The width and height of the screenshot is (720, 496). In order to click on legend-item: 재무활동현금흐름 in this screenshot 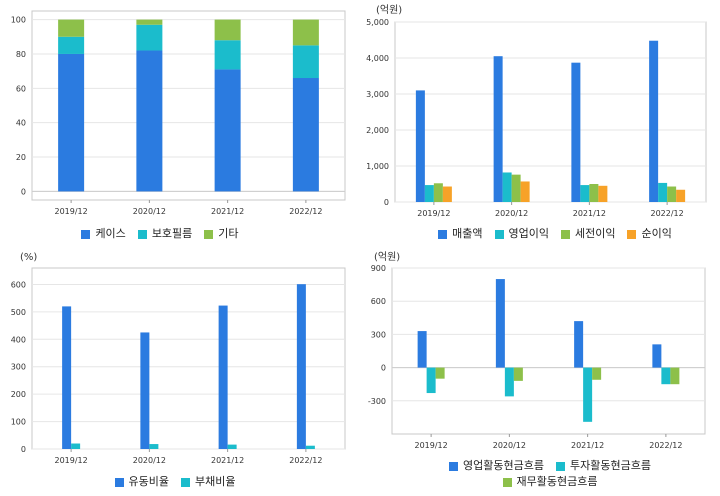, I will do `click(550, 482)`.